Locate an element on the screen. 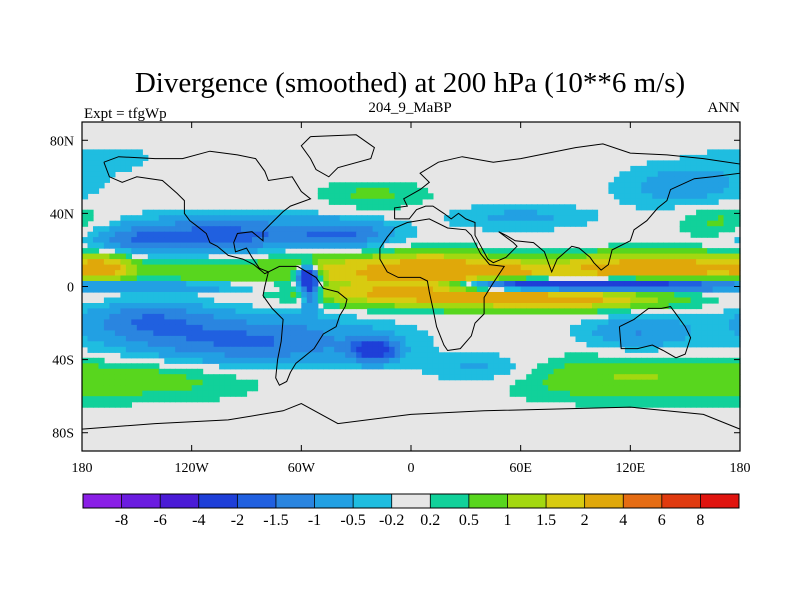  colorbar-label: -1.5 is located at coordinates (275, 520).